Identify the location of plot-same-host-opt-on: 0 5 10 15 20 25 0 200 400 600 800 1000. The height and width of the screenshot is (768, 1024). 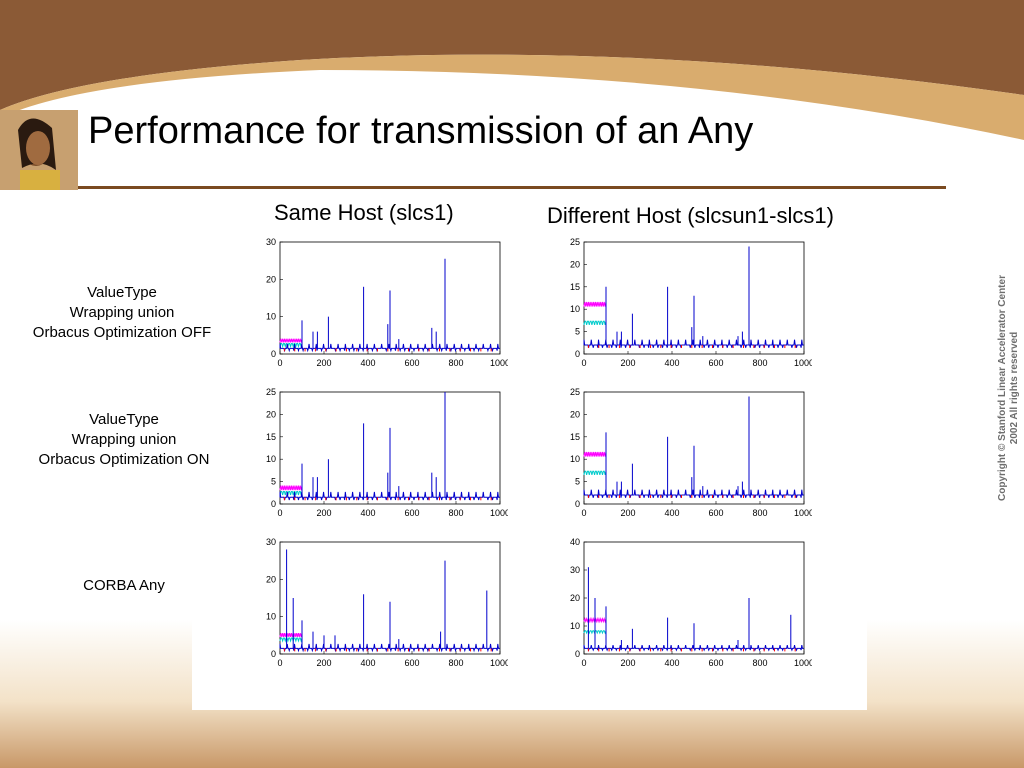
(387, 452).